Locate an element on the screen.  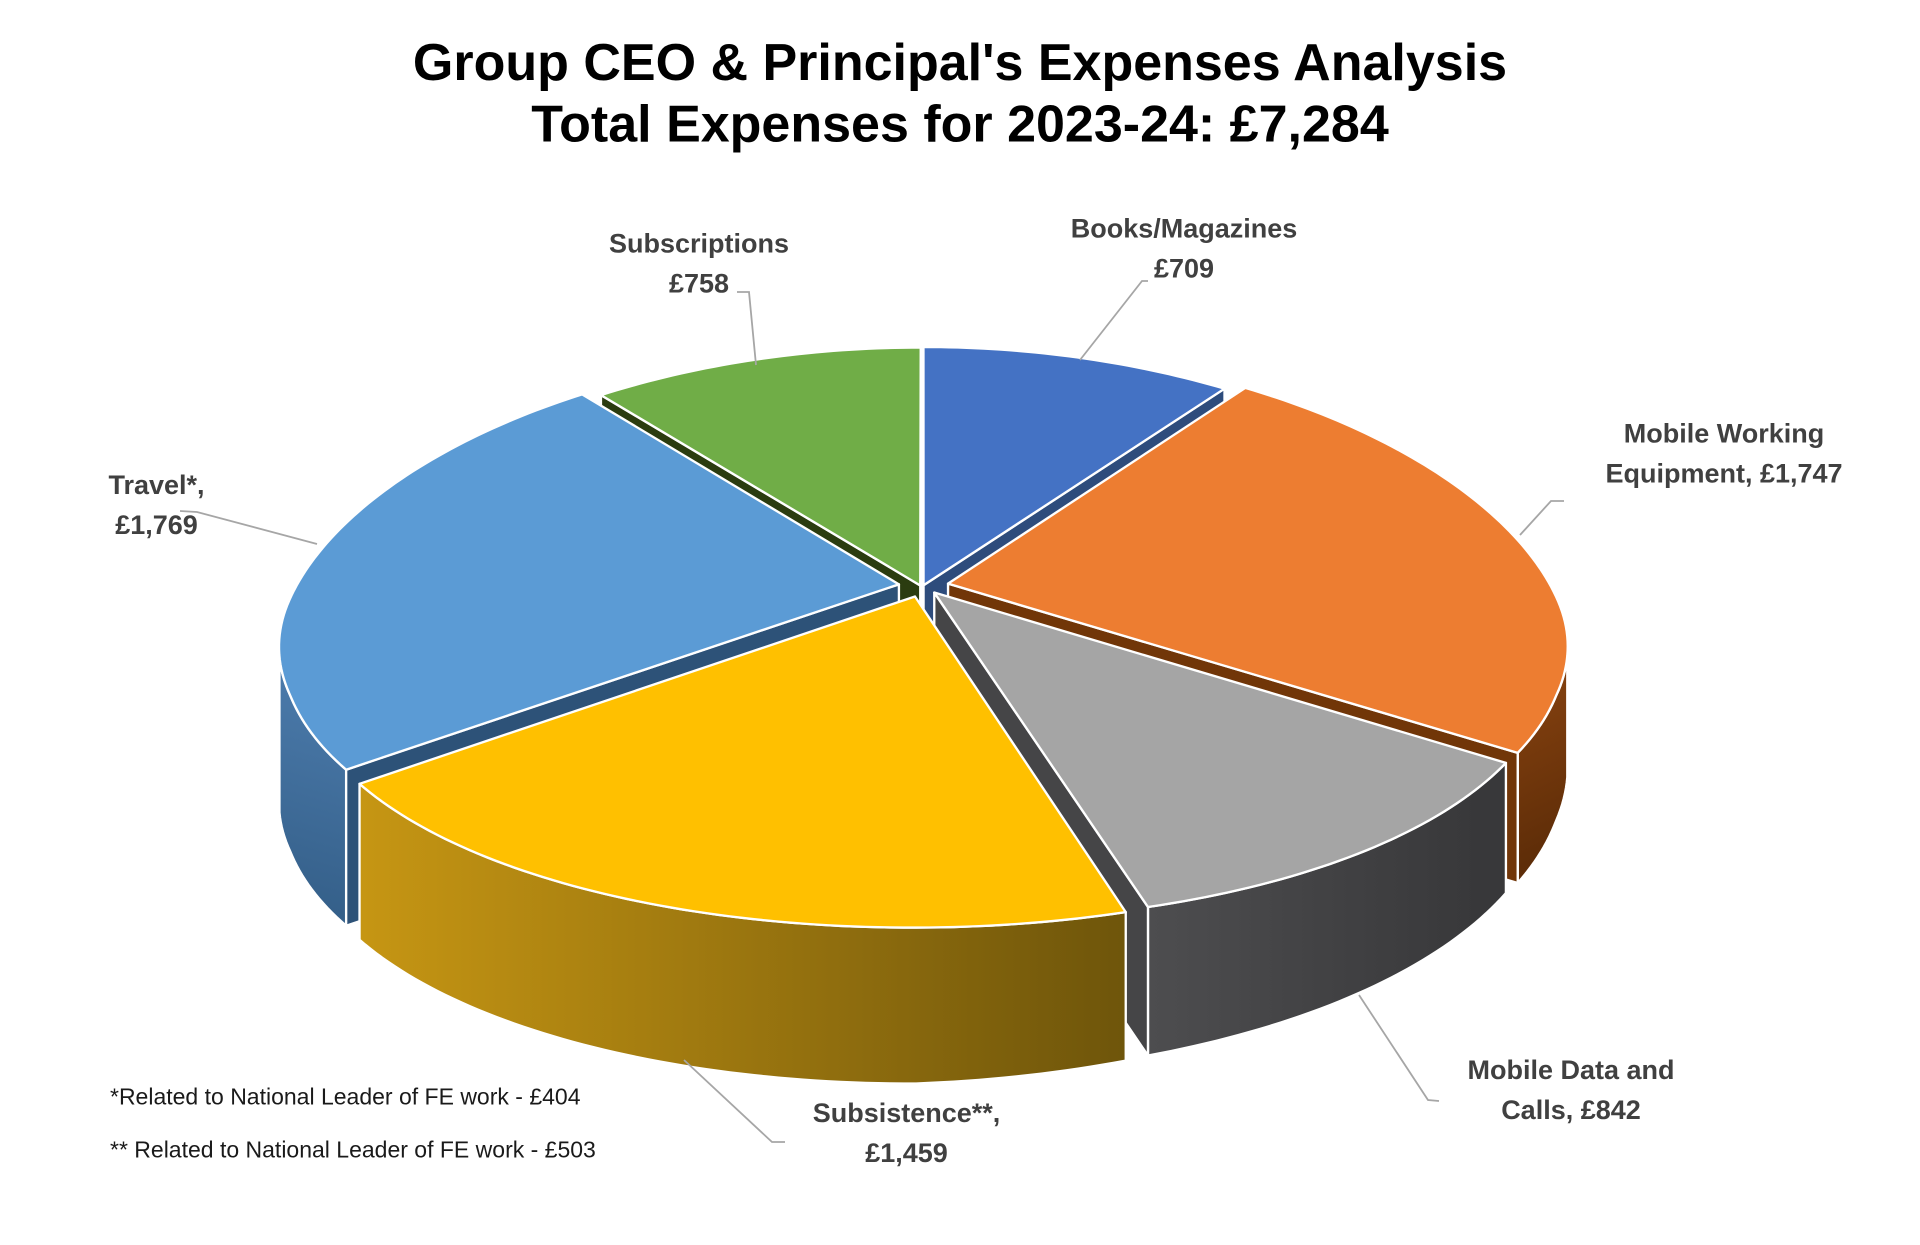
svg-text: Mobile Working is located at coordinates (1724, 434).